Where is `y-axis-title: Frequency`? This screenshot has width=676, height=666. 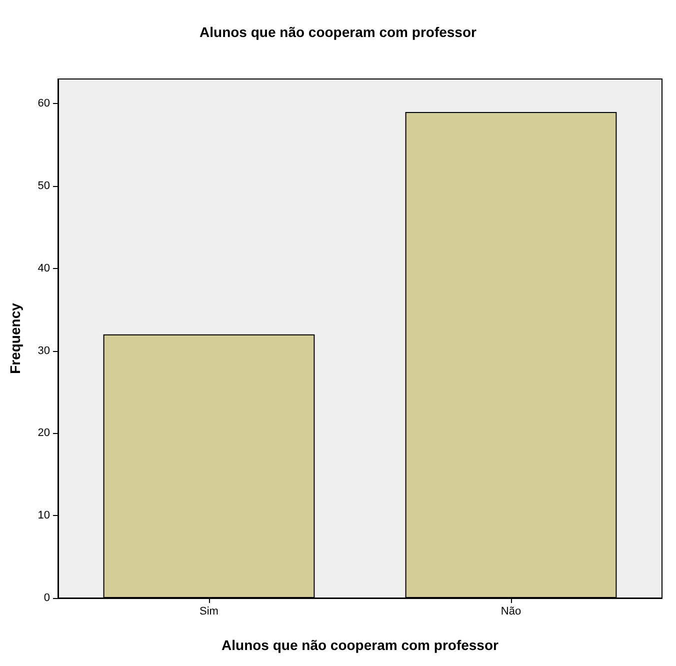 y-axis-title: Frequency is located at coordinates (15, 338).